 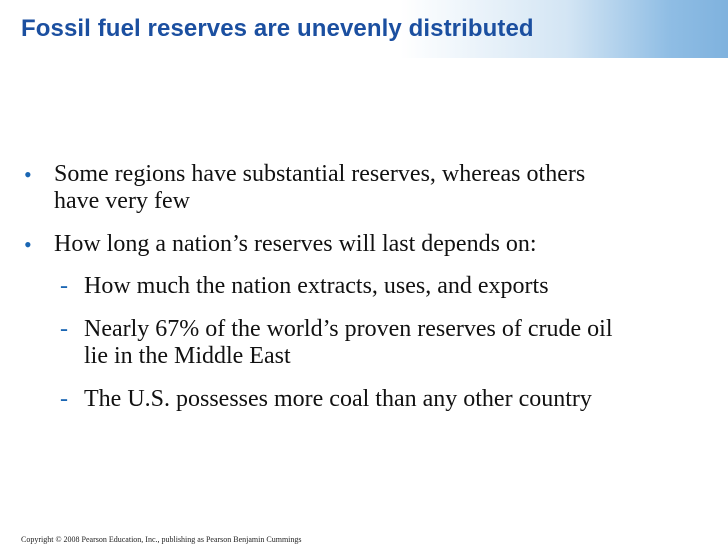 I want to click on sub-bullet-text-line: lie in the Middle East, so click(x=187, y=356).